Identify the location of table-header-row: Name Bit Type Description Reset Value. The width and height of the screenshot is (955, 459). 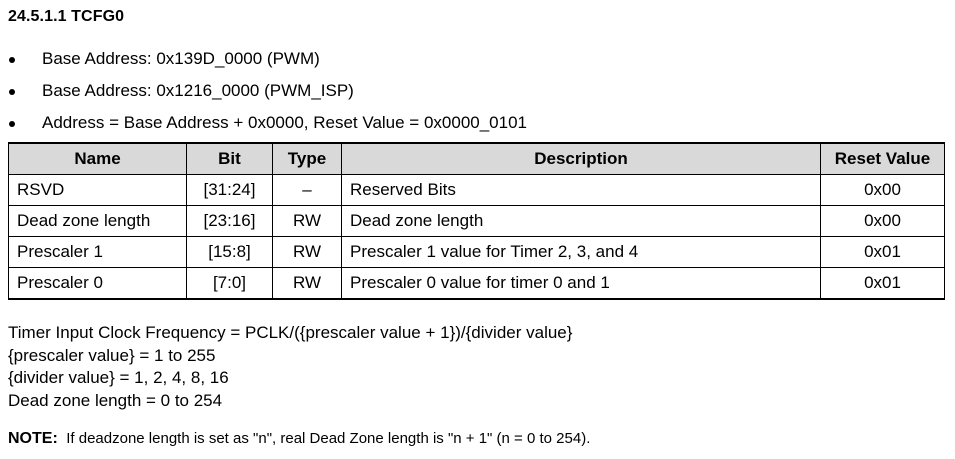
(476, 158).